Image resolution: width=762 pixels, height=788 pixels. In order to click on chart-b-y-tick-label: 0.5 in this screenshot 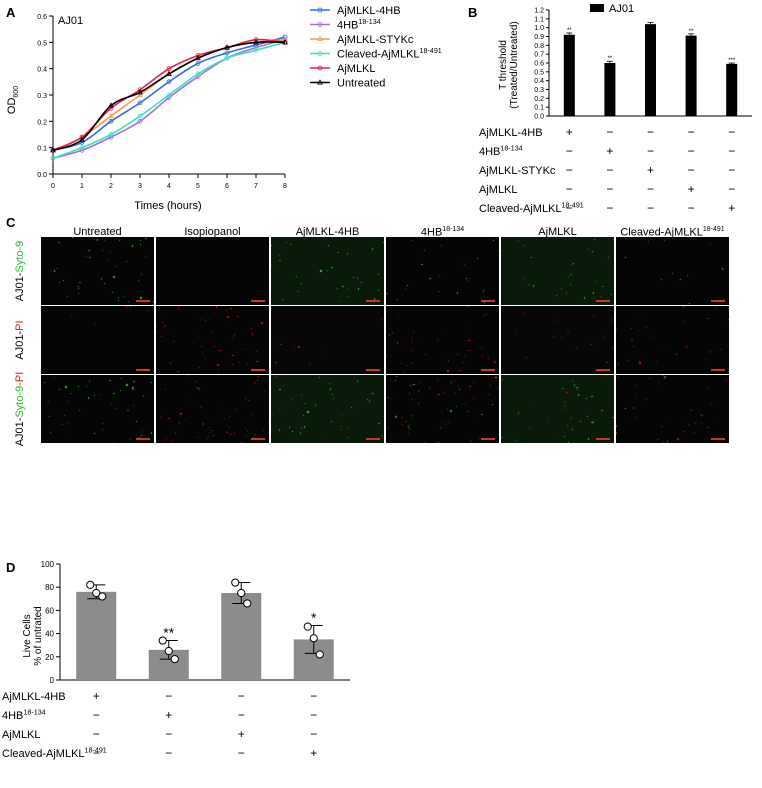, I will do `click(539, 72)`.